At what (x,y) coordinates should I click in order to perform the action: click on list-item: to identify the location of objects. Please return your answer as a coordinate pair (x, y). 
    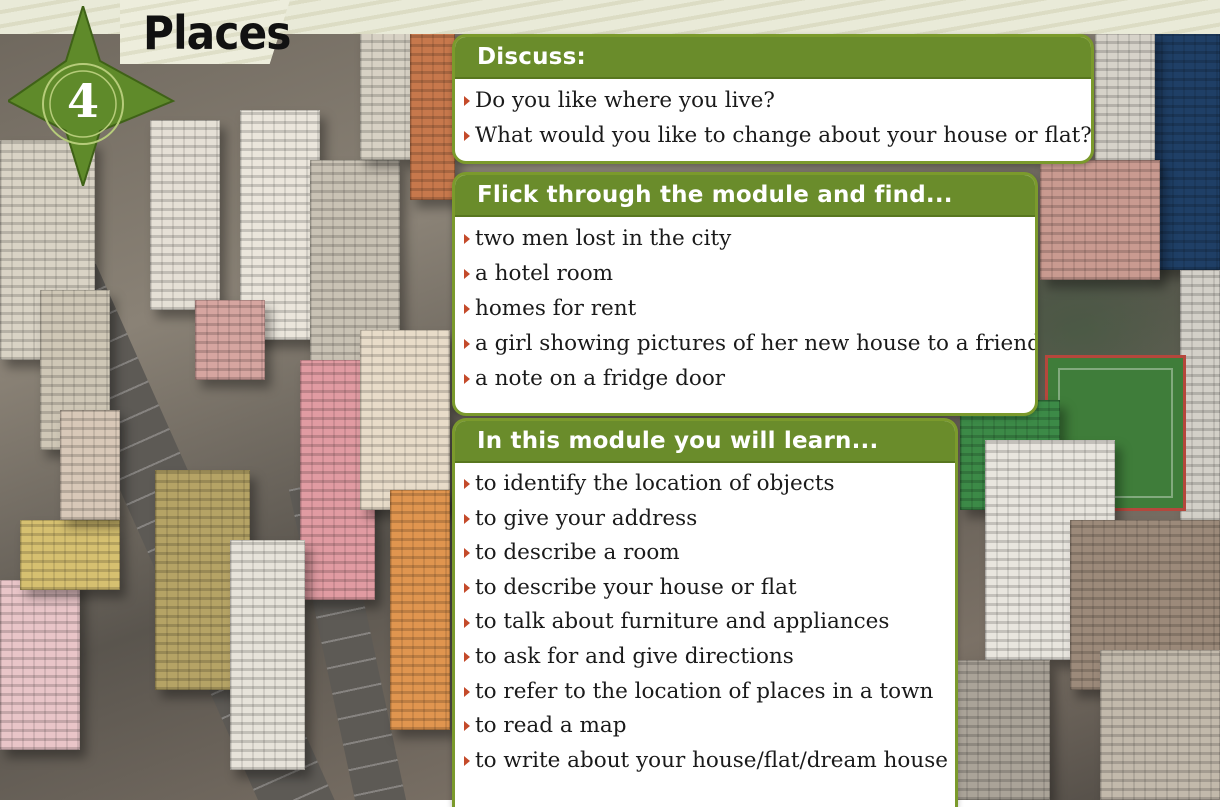
    Looking at the image, I should click on (708, 484).